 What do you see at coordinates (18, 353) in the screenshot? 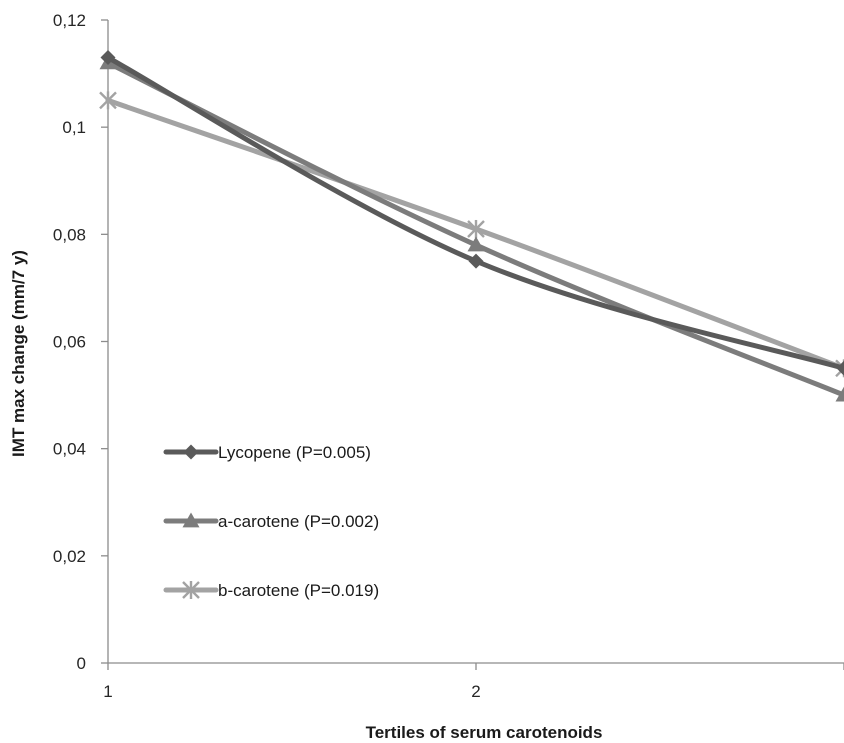
I see `y-axis-title: IMT max change (mm/7 y)` at bounding box center [18, 353].